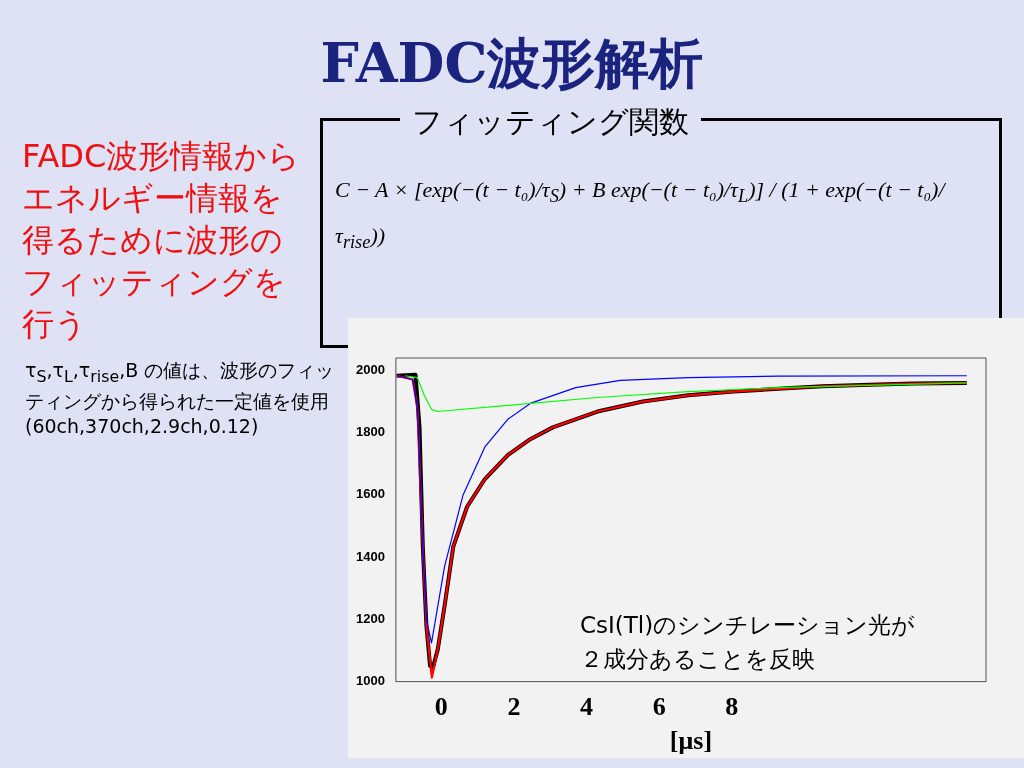 The width and height of the screenshot is (1024, 768). I want to click on annotation: CsI(Tl)のシンチレーション光が２成分あることを反映, so click(748, 642).